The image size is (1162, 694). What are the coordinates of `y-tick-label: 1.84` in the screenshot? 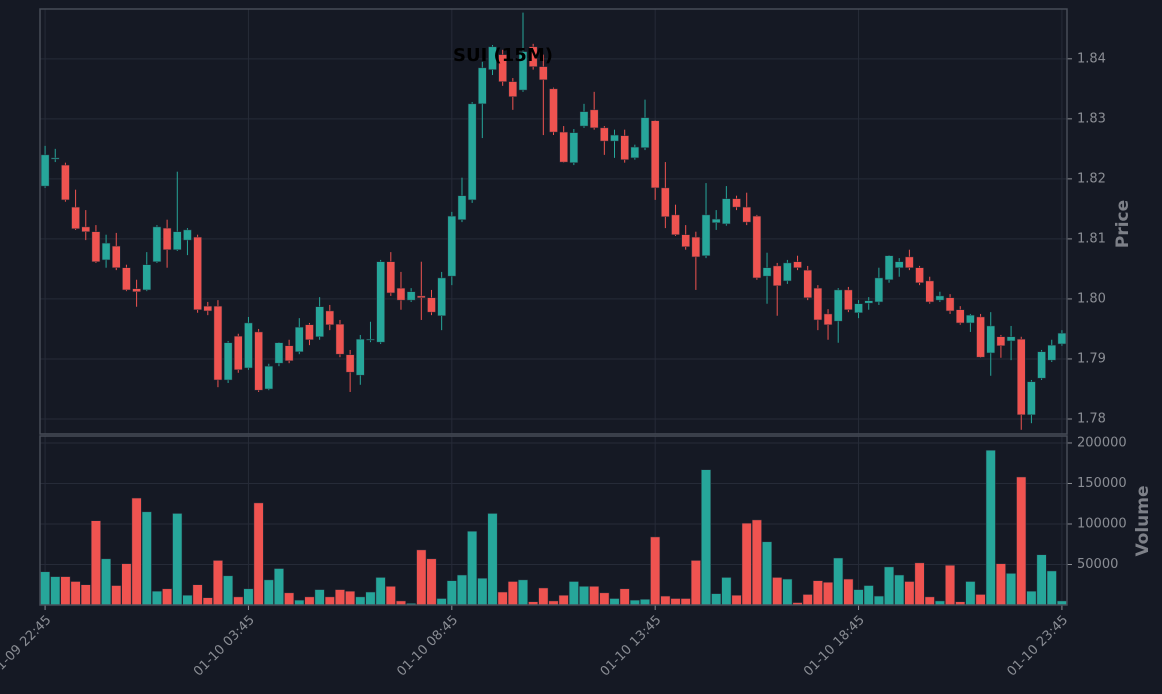 It's located at (1091, 58).